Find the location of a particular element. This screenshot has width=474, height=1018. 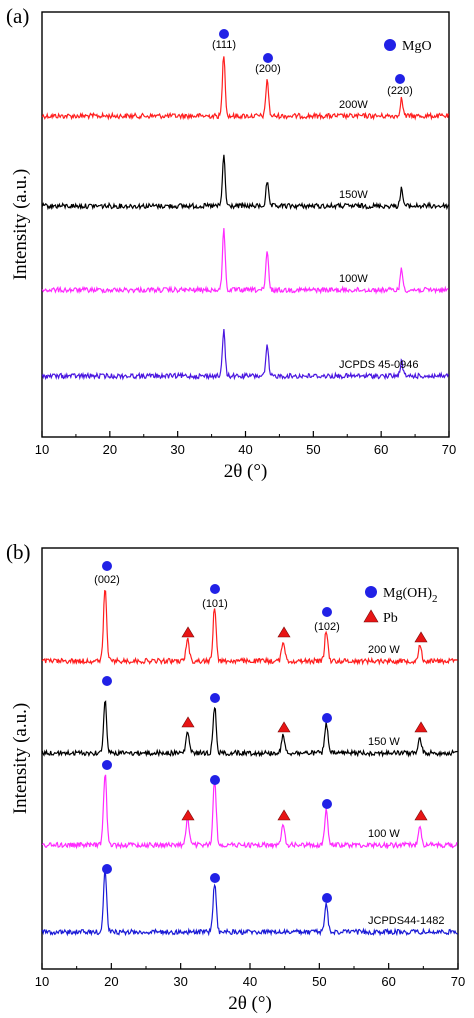

series-label: 150 W is located at coordinates (384, 742).